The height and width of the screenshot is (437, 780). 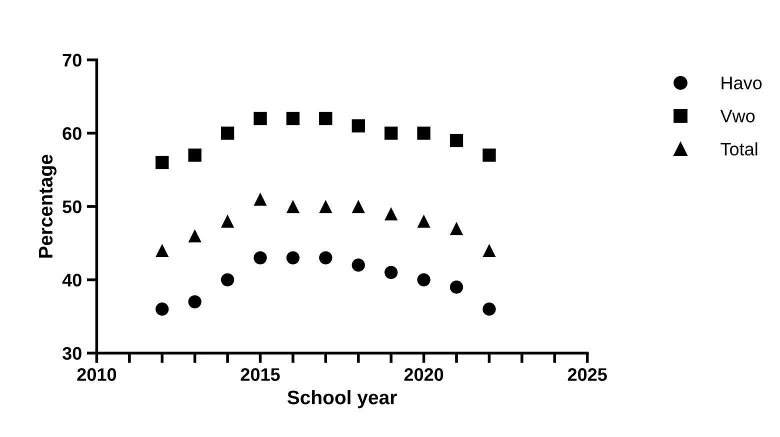 I want to click on legend-label: Havo, so click(x=742, y=83).